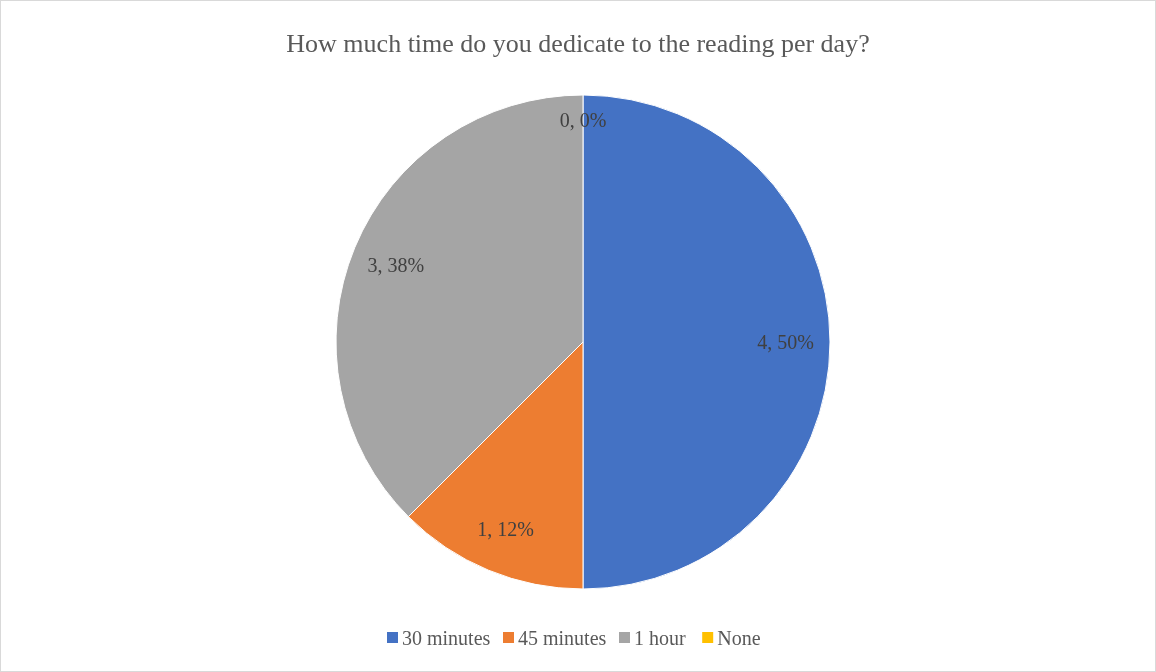 This screenshot has height=672, width=1156. Describe the element at coordinates (562, 638) in the screenshot. I see `legend-label: 45 minutes` at that location.